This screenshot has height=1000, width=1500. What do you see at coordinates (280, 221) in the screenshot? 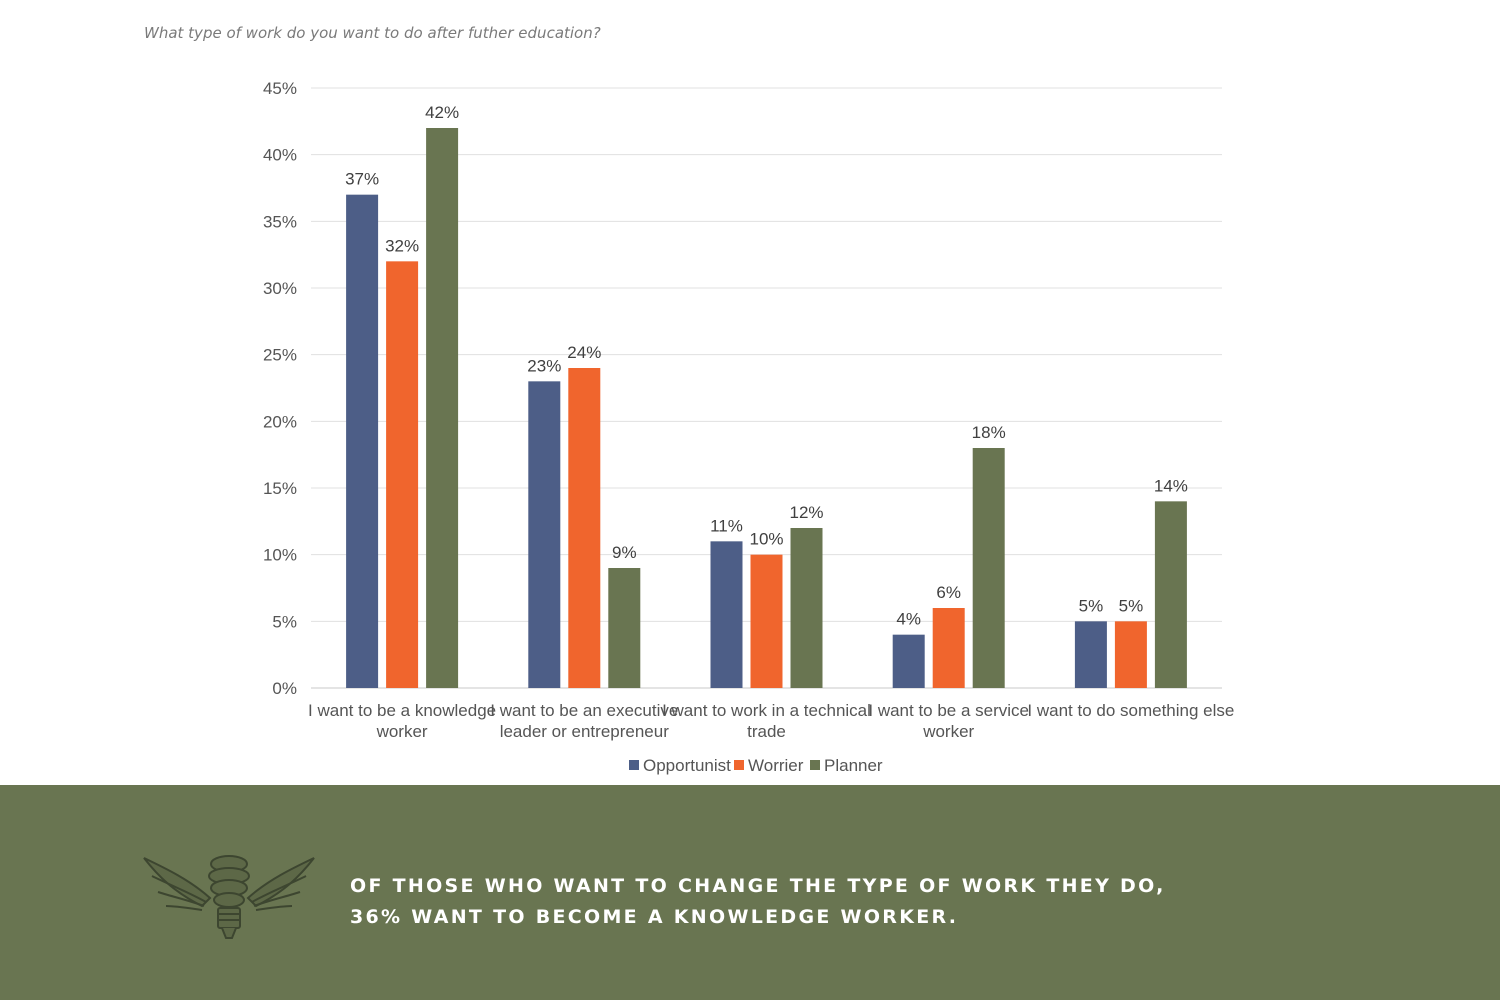
I see `y-tick-label: 35%` at bounding box center [280, 221].